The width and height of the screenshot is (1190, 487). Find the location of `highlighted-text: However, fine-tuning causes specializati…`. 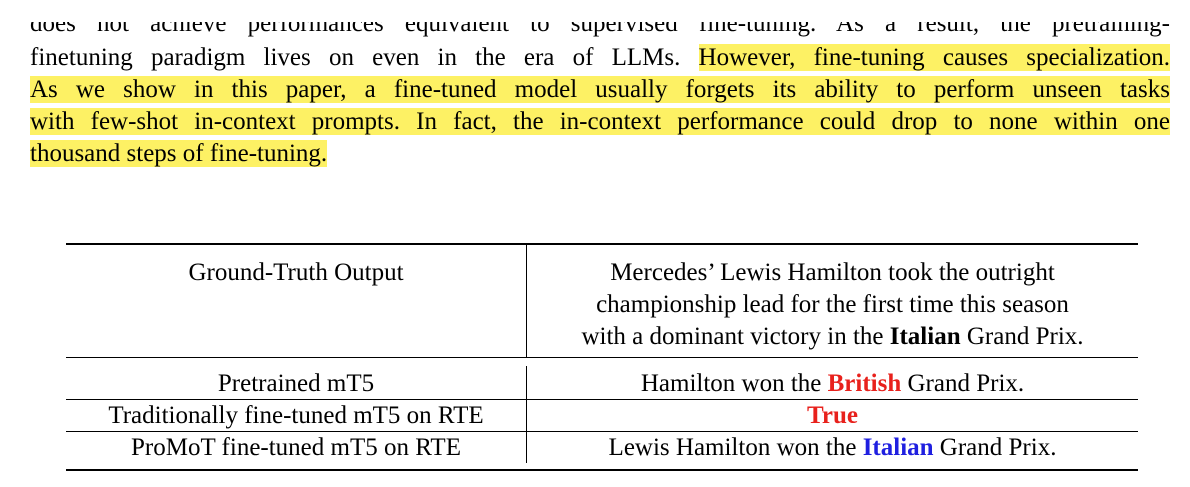

highlighted-text: However, fine-tuning causes specializati… is located at coordinates (934, 57).